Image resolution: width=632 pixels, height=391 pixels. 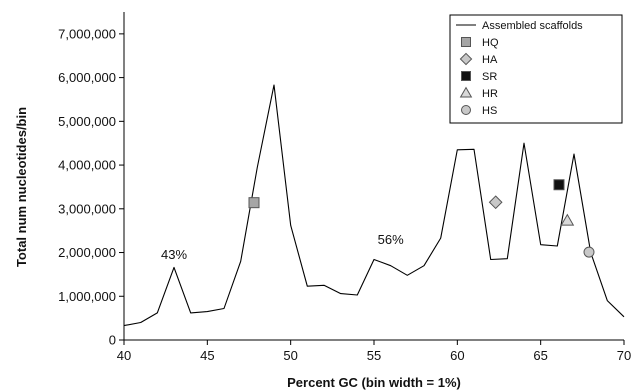 I want to click on legend-label: SR, so click(x=489, y=77).